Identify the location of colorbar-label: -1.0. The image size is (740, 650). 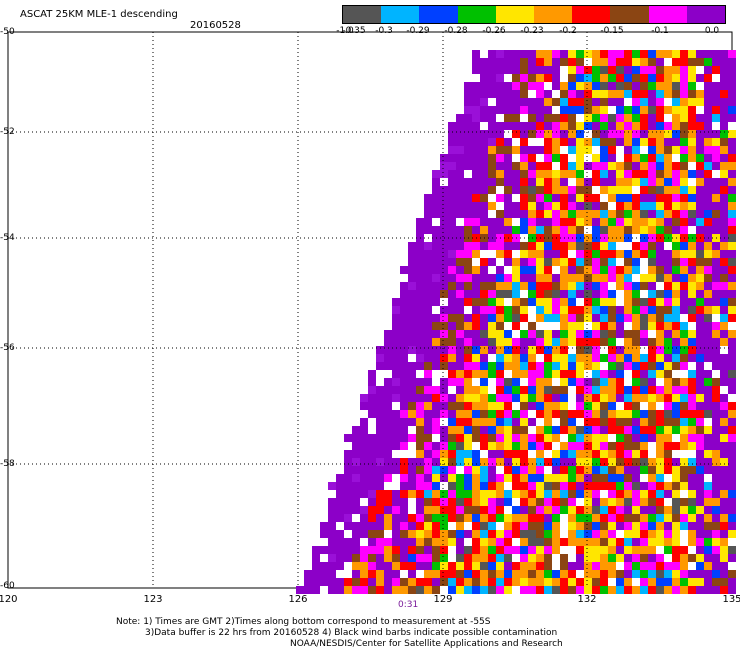
(345, 31).